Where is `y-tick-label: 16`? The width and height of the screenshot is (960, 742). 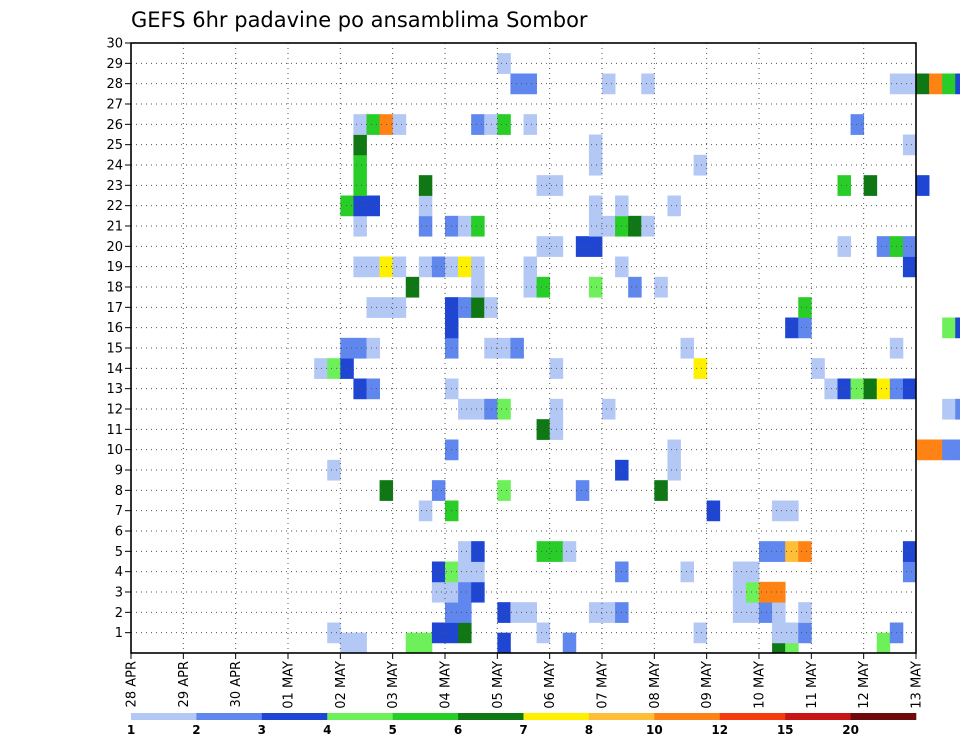 y-tick-label: 16 is located at coordinates (114, 328).